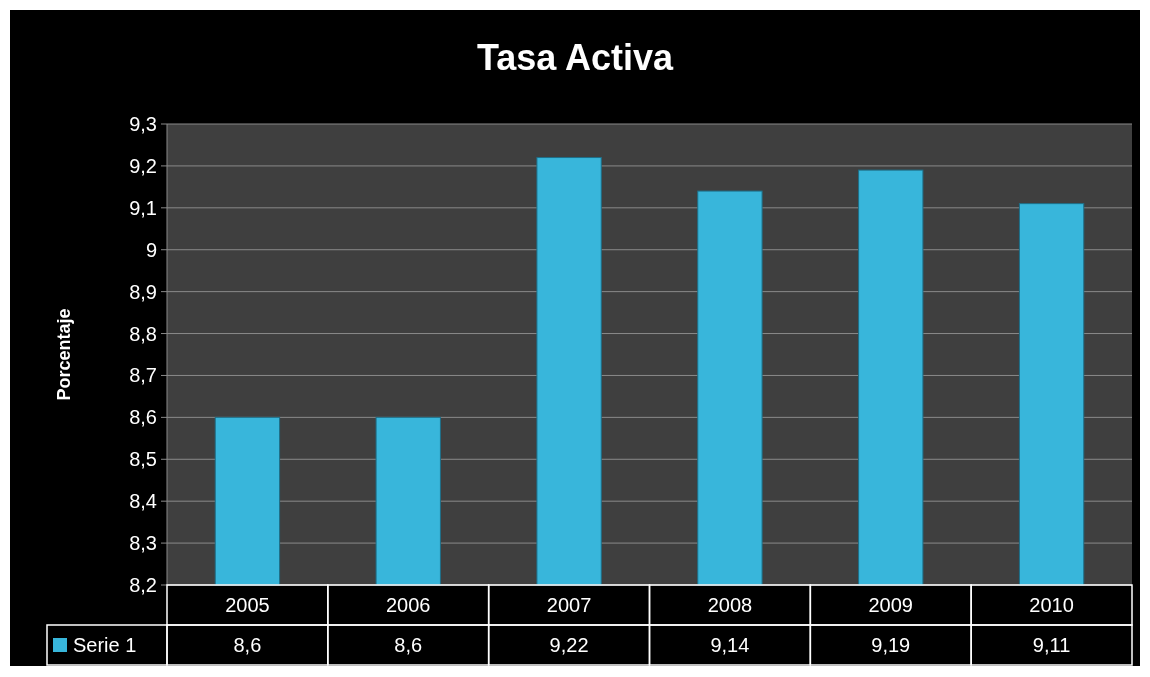  What do you see at coordinates (143, 585) in the screenshot?
I see `y-tick-label: 8,2` at bounding box center [143, 585].